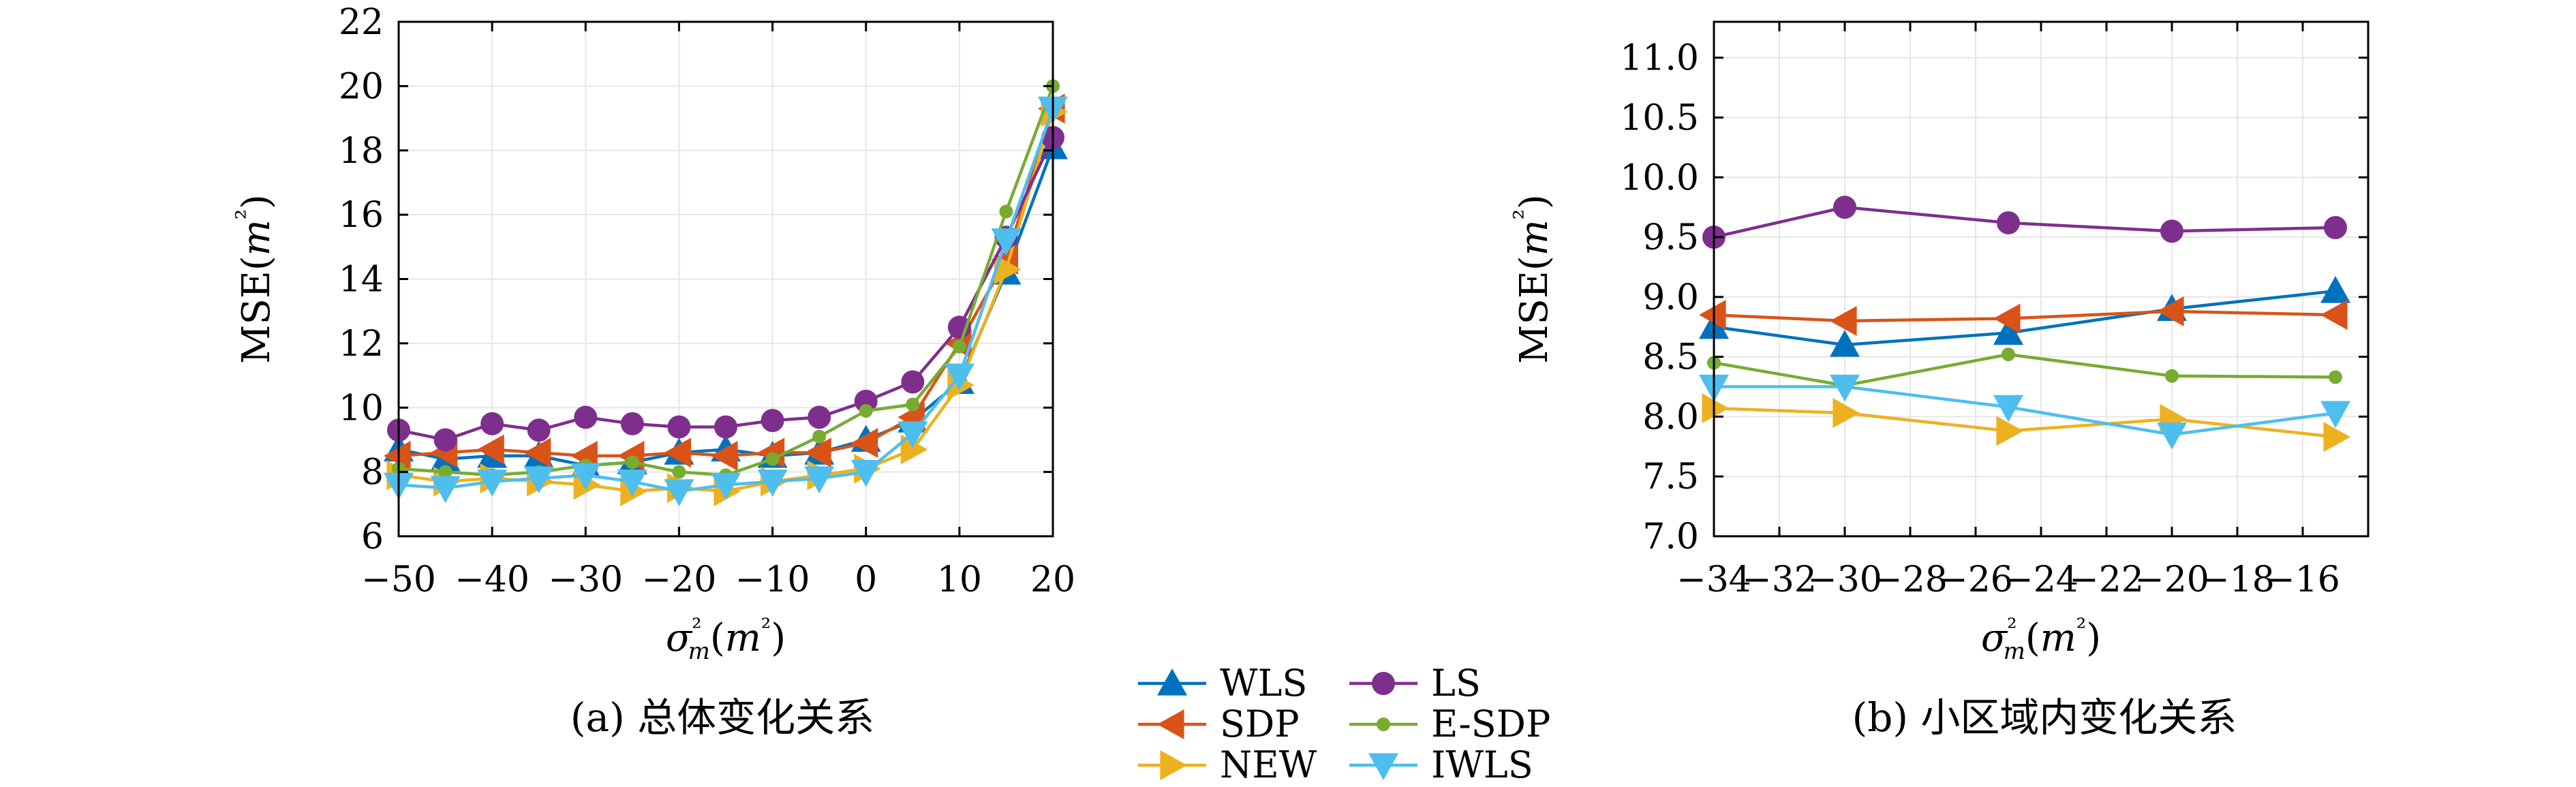 This screenshot has height=787, width=2576. Describe the element at coordinates (361, 280) in the screenshot. I see `y-tick-label: 14` at that location.